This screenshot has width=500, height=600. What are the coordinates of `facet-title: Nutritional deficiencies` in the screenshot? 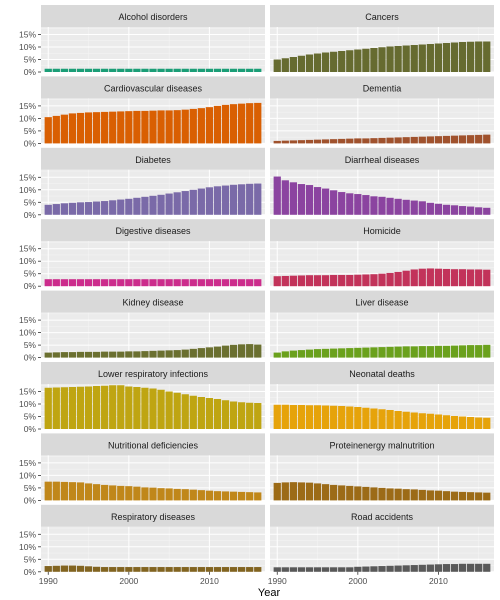 It's located at (153, 445).